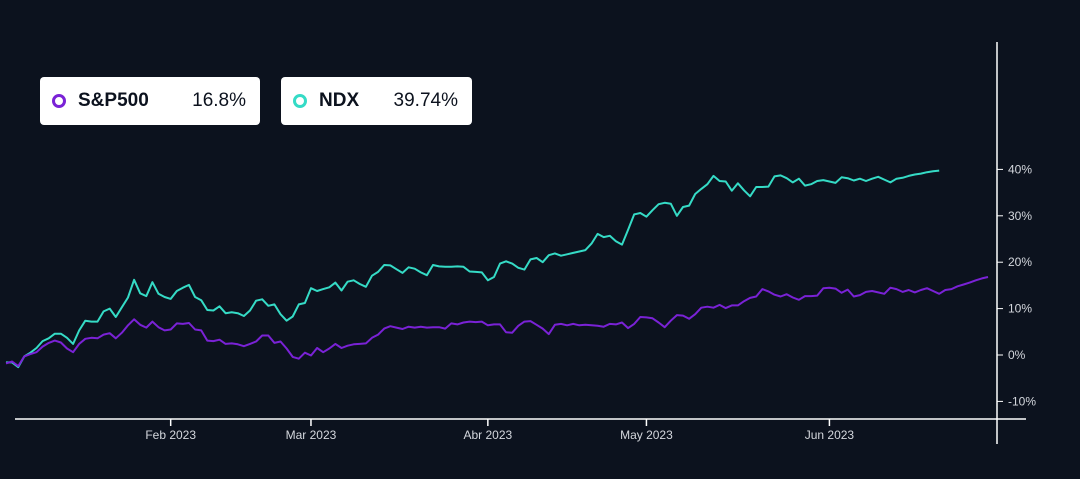 The width and height of the screenshot is (1080, 479). I want to click on y-tick-label: 10%, so click(1020, 309).